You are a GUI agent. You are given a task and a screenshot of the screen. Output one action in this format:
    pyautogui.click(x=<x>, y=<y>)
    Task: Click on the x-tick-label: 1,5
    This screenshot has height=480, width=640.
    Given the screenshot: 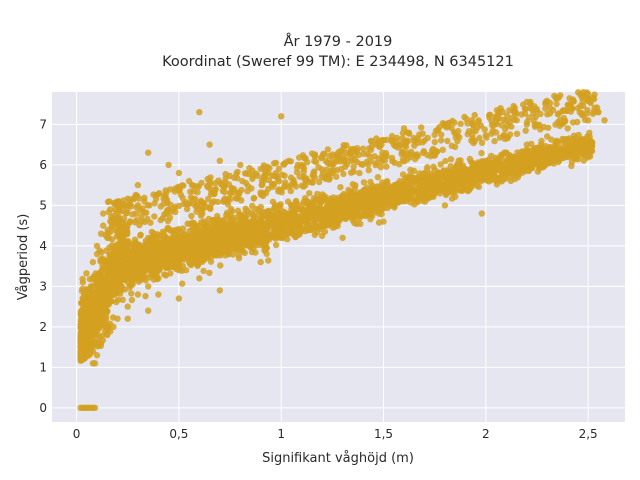 What is the action you would take?
    pyautogui.click(x=383, y=434)
    